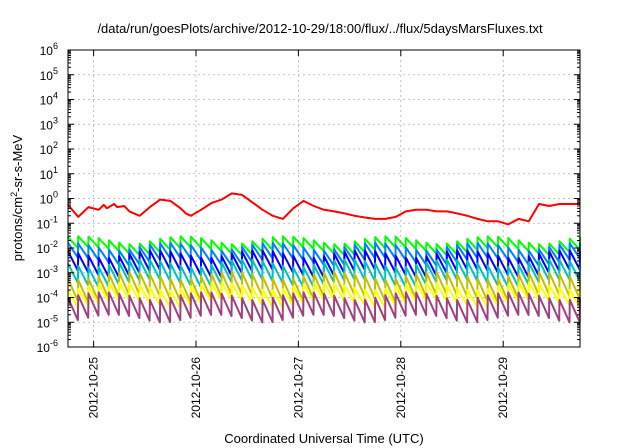 The image size is (640, 448). I want to click on y-tick-label: 10⁴, so click(49, 99).